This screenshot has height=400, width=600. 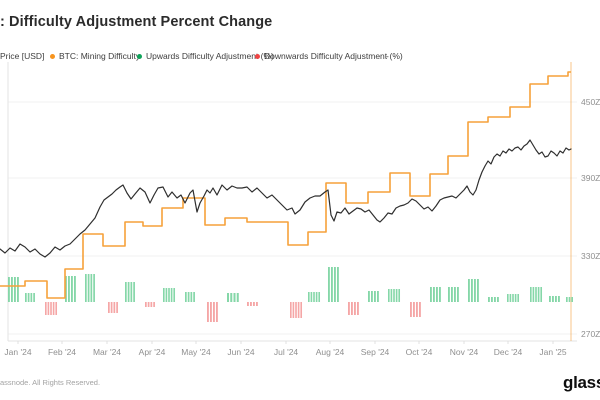 I want to click on x-axis-label: Aug '24, so click(x=330, y=352).